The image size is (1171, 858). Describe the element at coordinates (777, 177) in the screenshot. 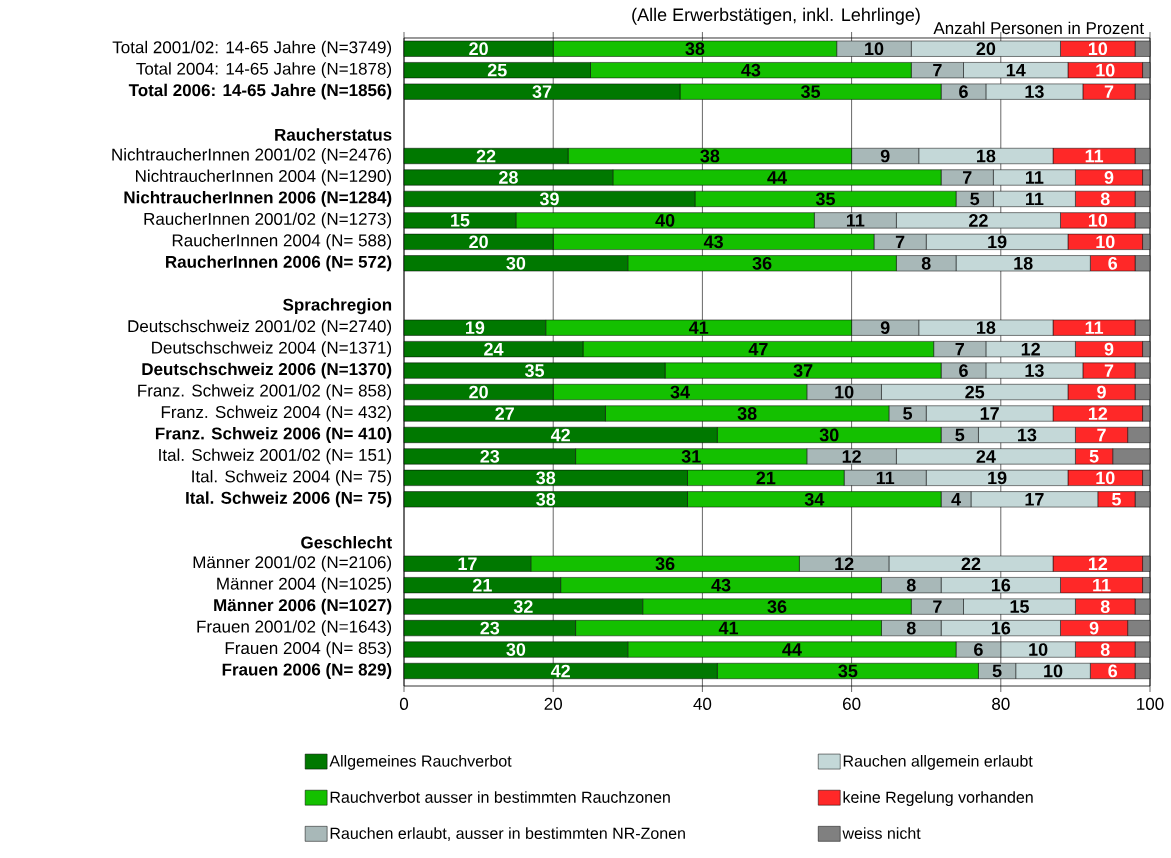

I see `data-label: 44` at that location.